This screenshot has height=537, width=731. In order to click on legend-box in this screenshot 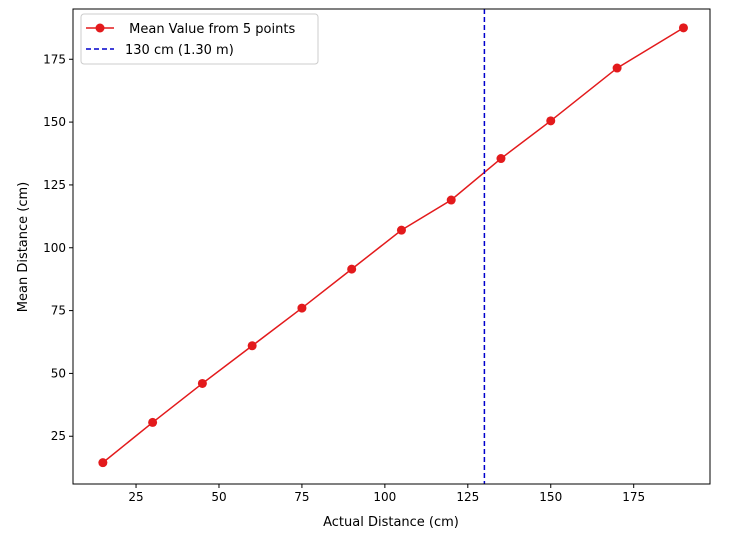, I will do `click(199, 39)`.